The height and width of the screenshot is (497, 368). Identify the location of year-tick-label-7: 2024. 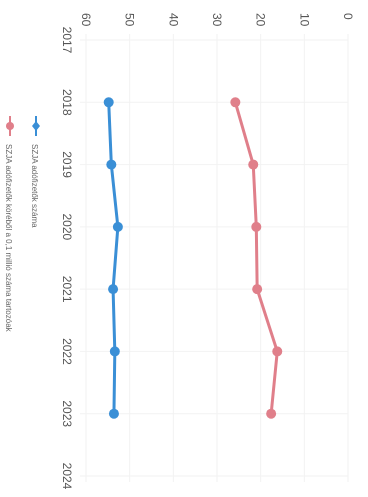
(67, 476).